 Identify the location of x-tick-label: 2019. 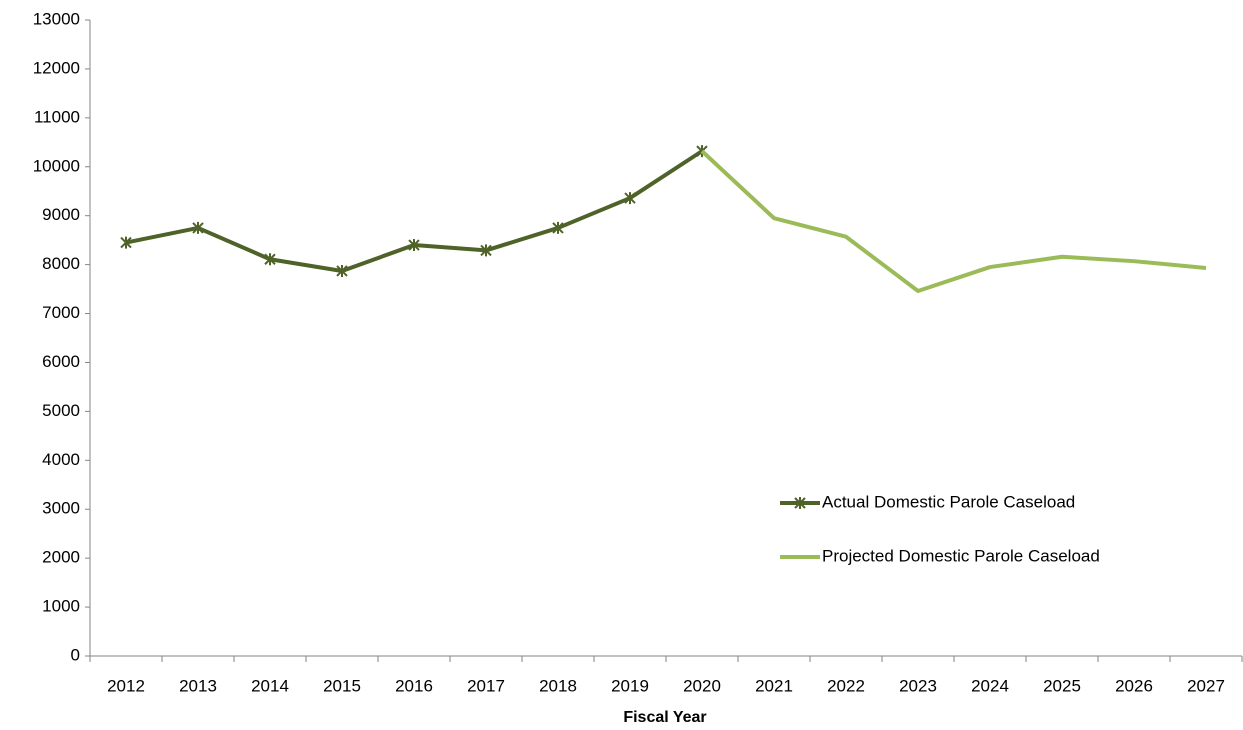
(630, 685).